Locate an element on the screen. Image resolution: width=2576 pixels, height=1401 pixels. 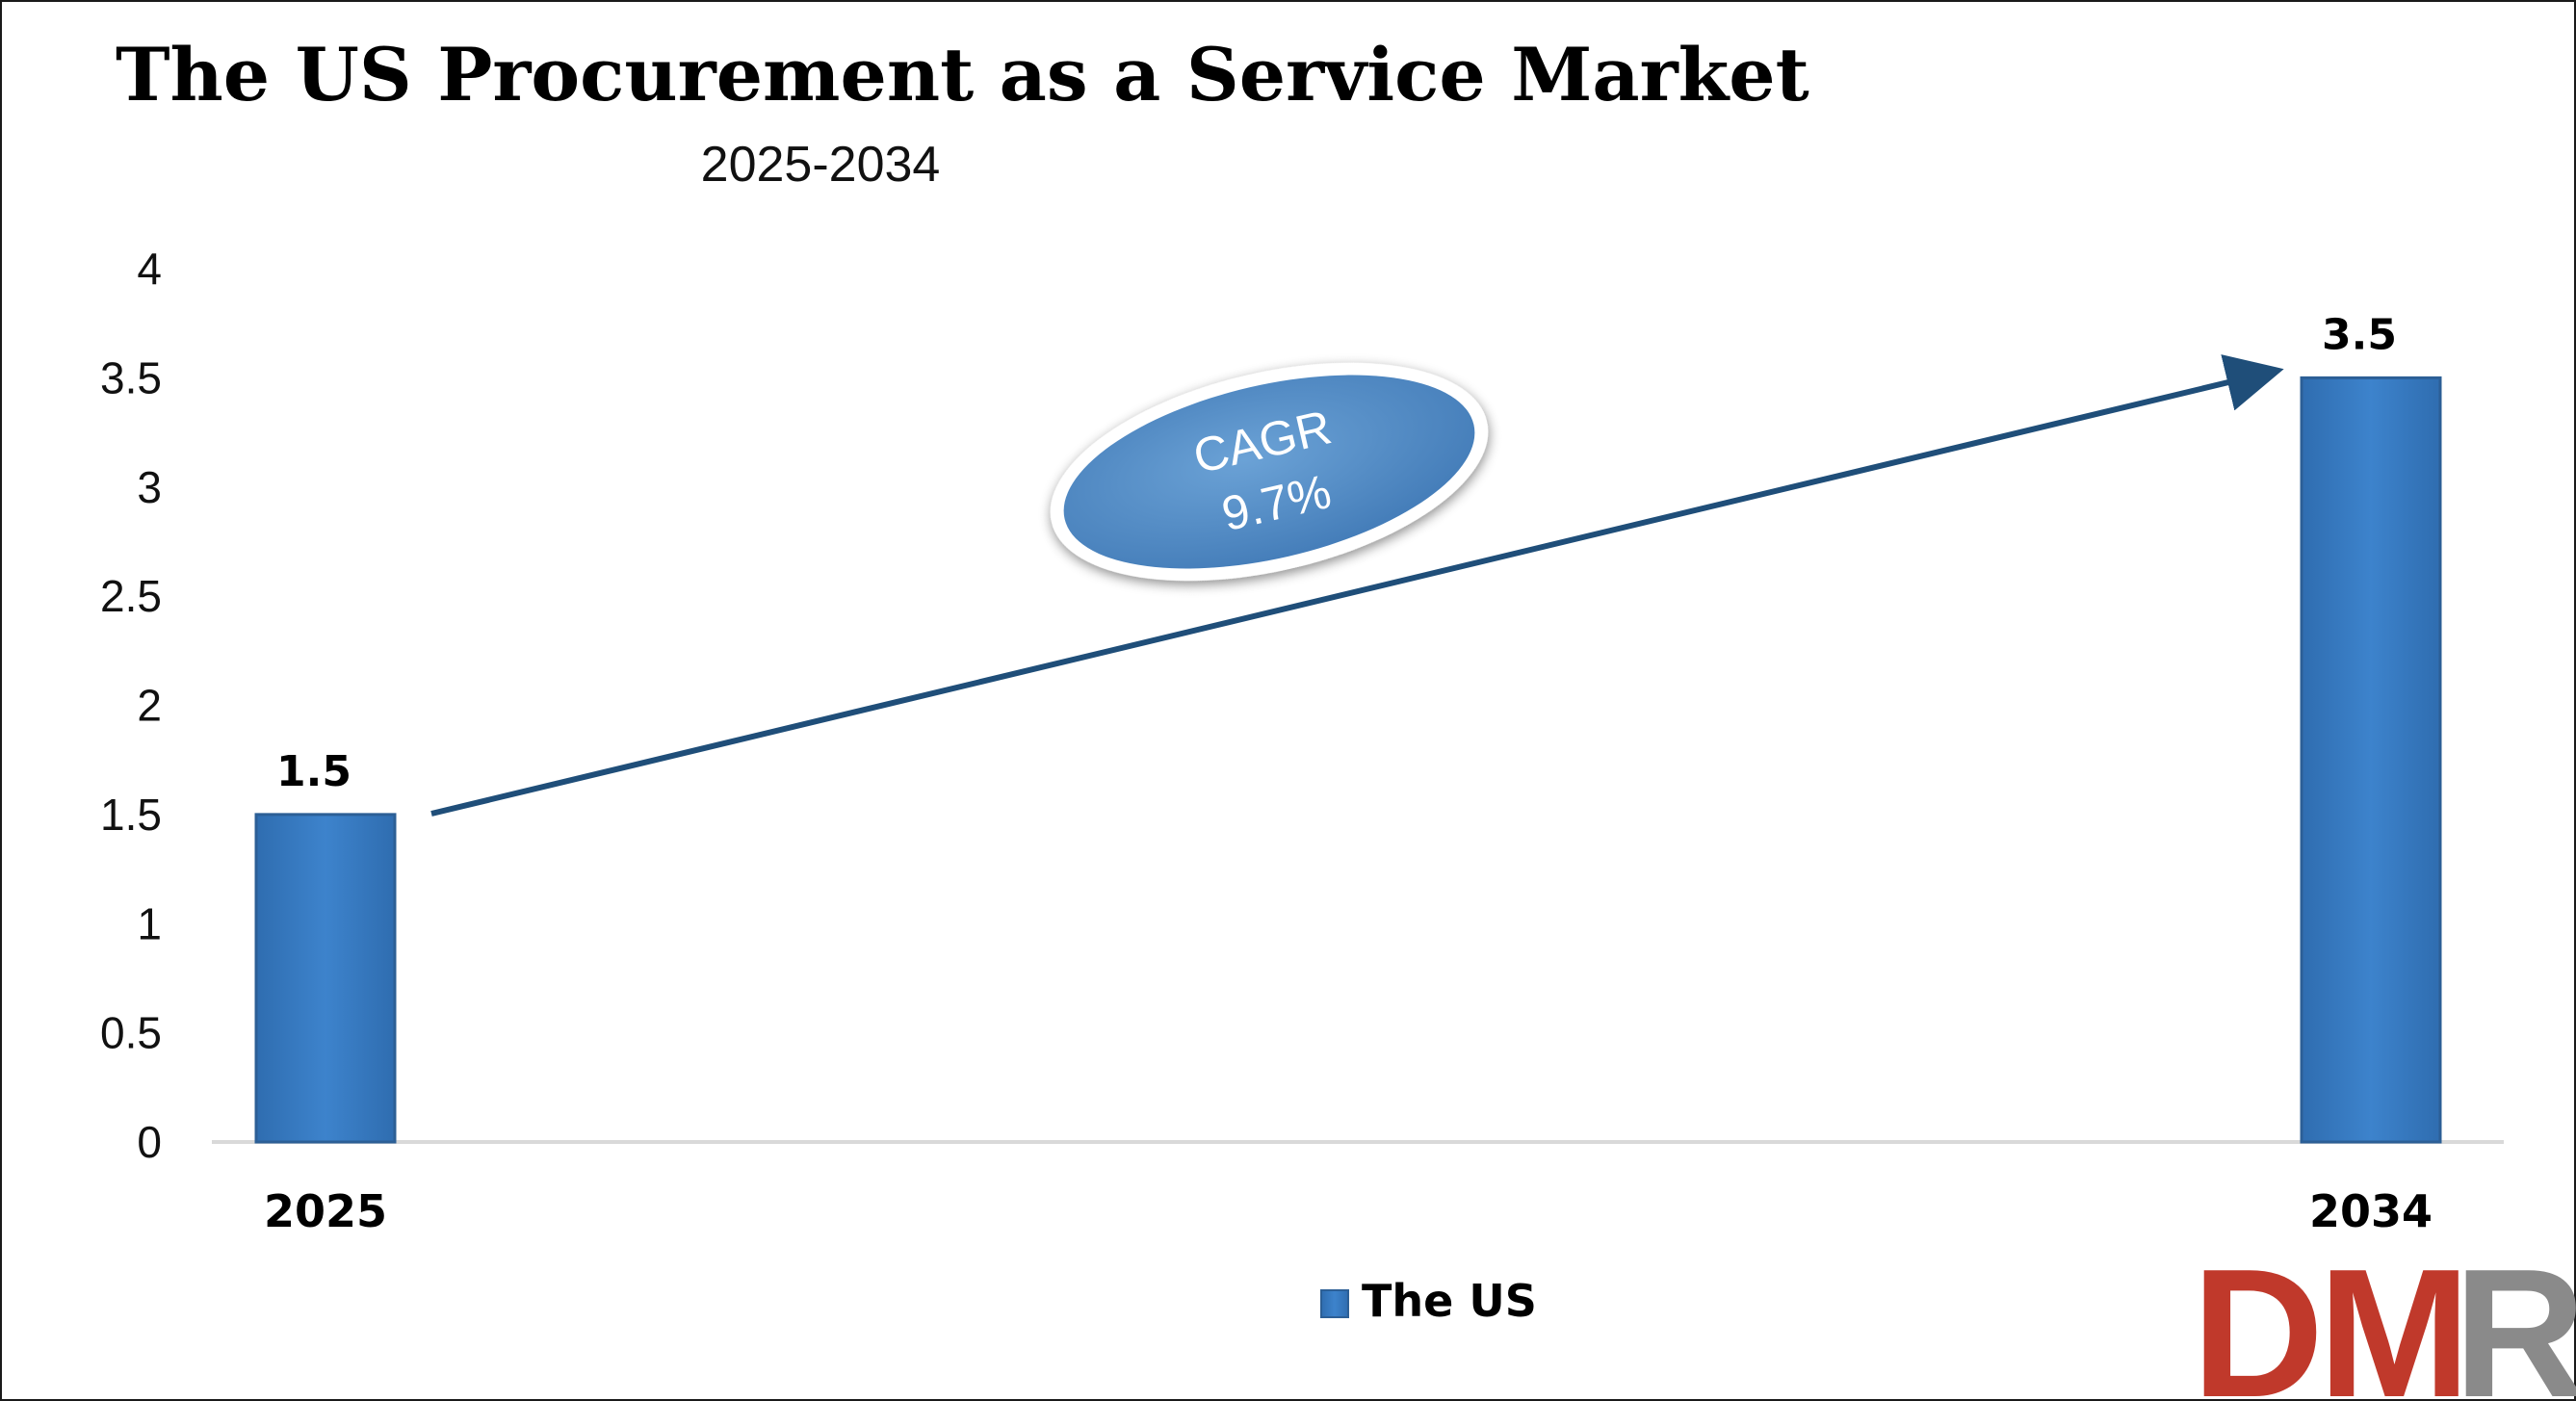
legend-swatch is located at coordinates (1334, 1304).